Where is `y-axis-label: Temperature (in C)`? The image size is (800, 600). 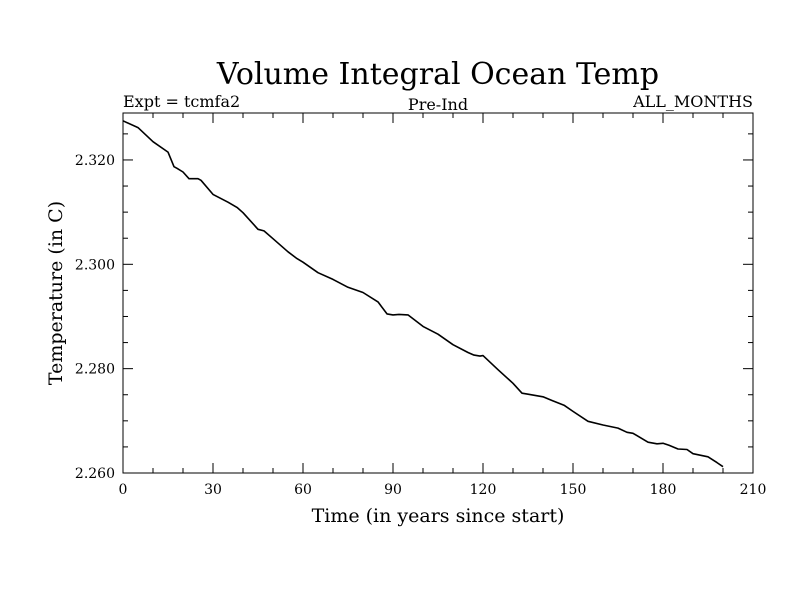 y-axis-label: Temperature (in C) is located at coordinates (56, 293).